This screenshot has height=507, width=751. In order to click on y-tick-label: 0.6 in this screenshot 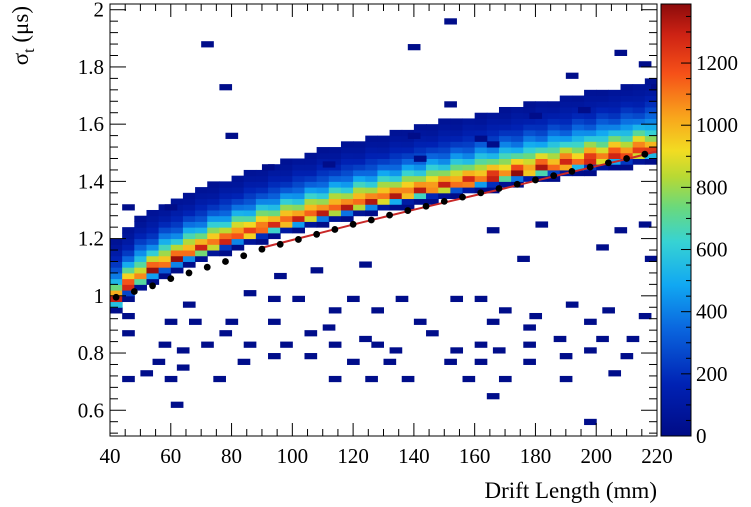, I will do `click(91, 410)`.